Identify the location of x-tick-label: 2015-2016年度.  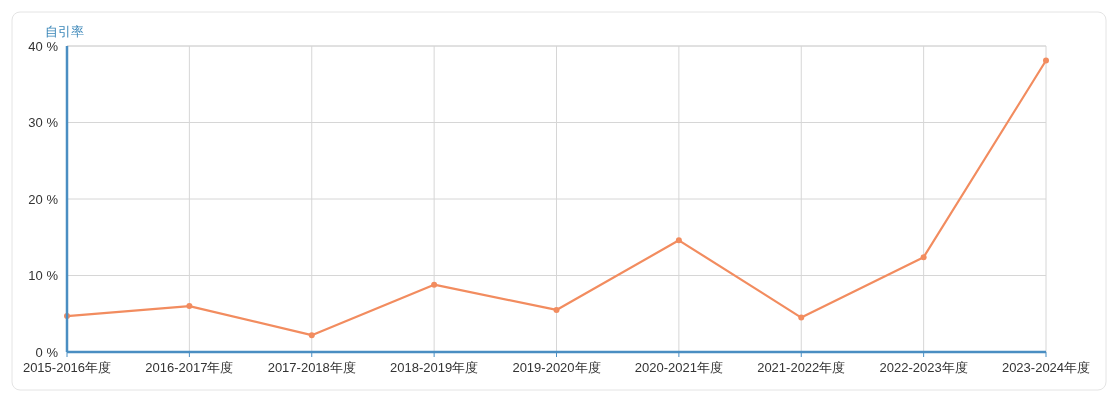
(67, 367).